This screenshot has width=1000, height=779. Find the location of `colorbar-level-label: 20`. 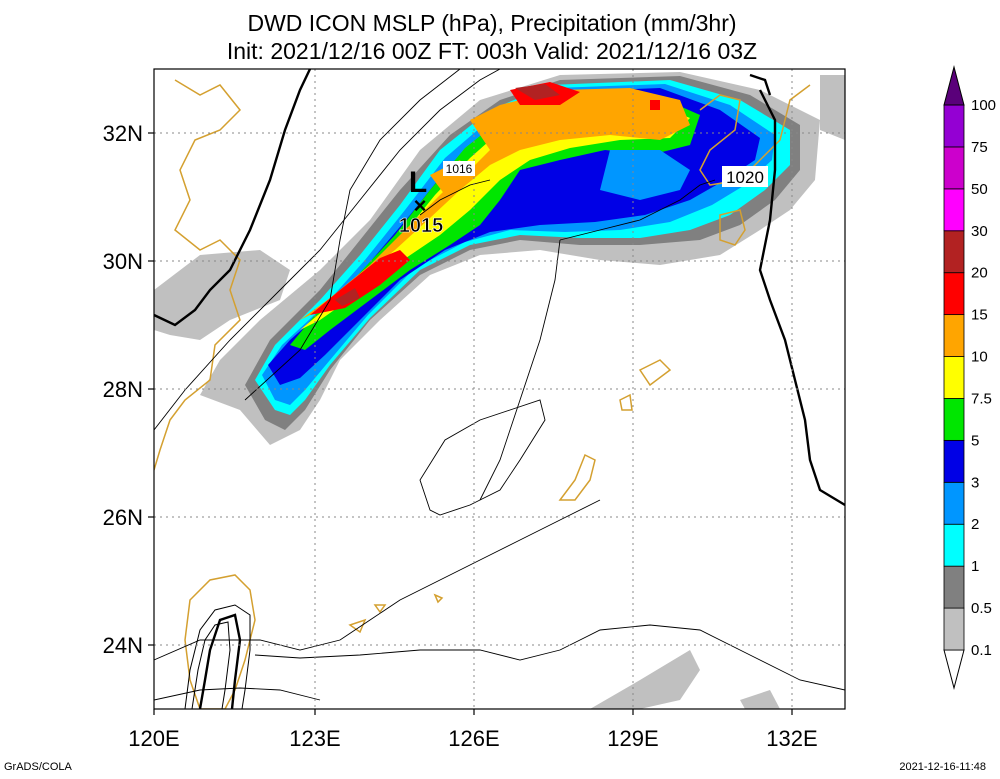

colorbar-level-label: 20 is located at coordinates (979, 273).